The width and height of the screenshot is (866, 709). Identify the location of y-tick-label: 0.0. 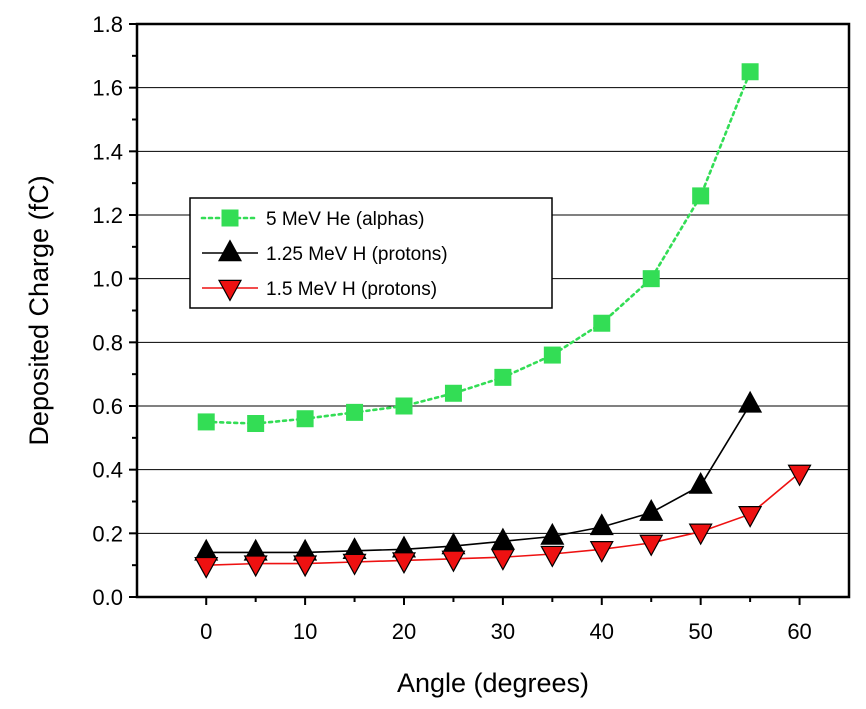
(107, 597).